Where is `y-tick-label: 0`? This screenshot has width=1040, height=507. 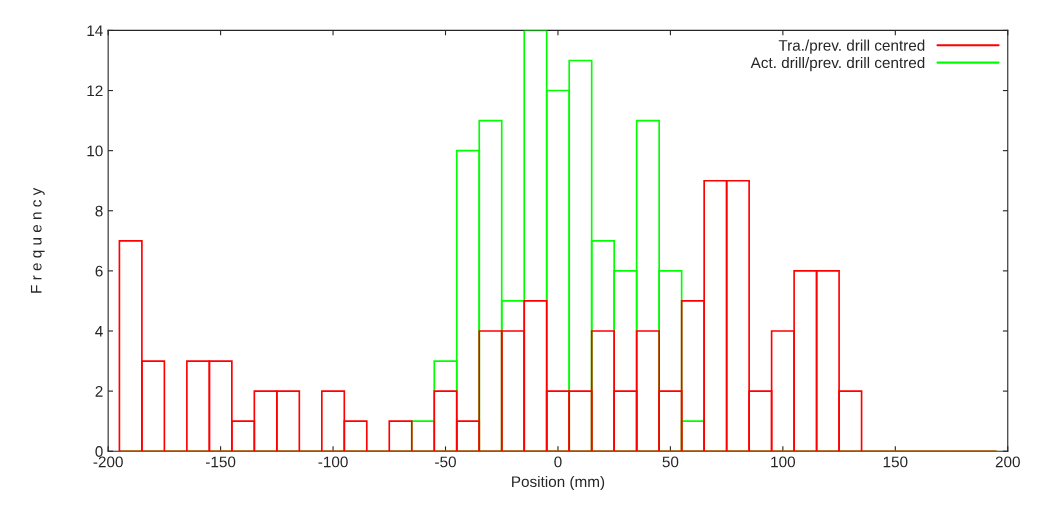 y-tick-label: 0 is located at coordinates (99, 451).